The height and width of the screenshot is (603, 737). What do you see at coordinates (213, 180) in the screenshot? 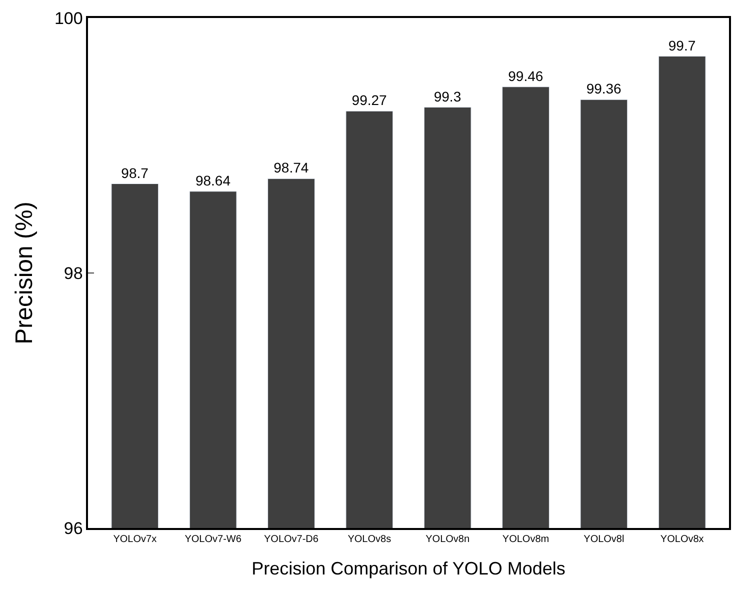
I see `data-label: 98.64` at bounding box center [213, 180].